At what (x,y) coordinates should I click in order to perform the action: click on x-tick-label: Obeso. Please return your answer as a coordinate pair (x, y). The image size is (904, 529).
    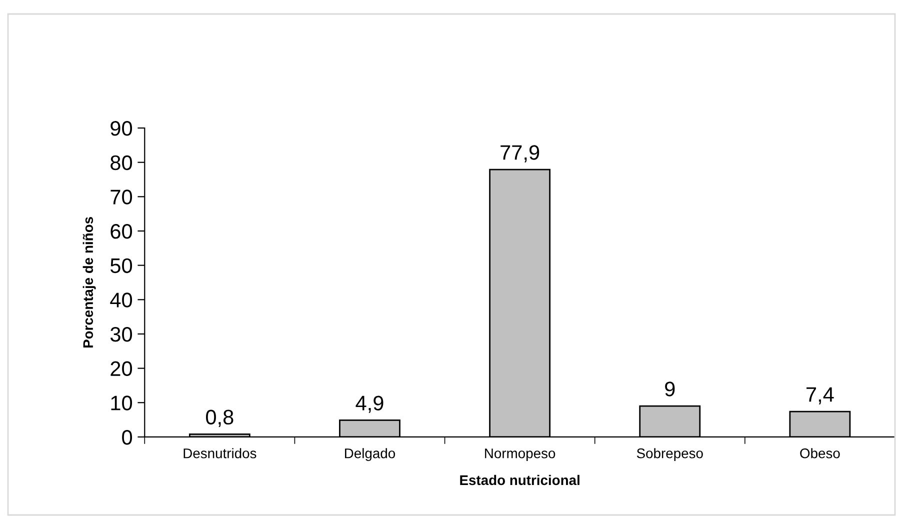
    Looking at the image, I should click on (820, 453).